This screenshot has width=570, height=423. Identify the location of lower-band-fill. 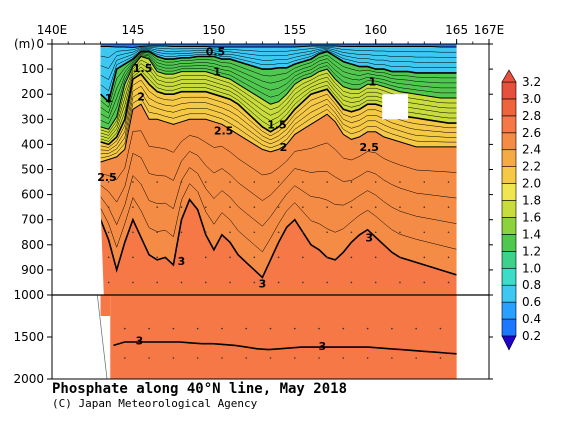
(283, 337).